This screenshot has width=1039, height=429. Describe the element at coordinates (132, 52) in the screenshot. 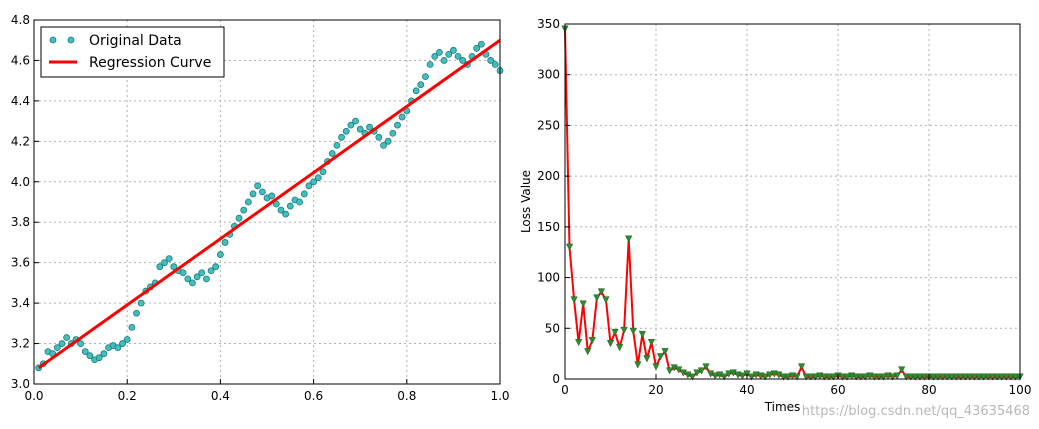

I see `regression-chart-legend: Original Data Regression Curve` at that location.